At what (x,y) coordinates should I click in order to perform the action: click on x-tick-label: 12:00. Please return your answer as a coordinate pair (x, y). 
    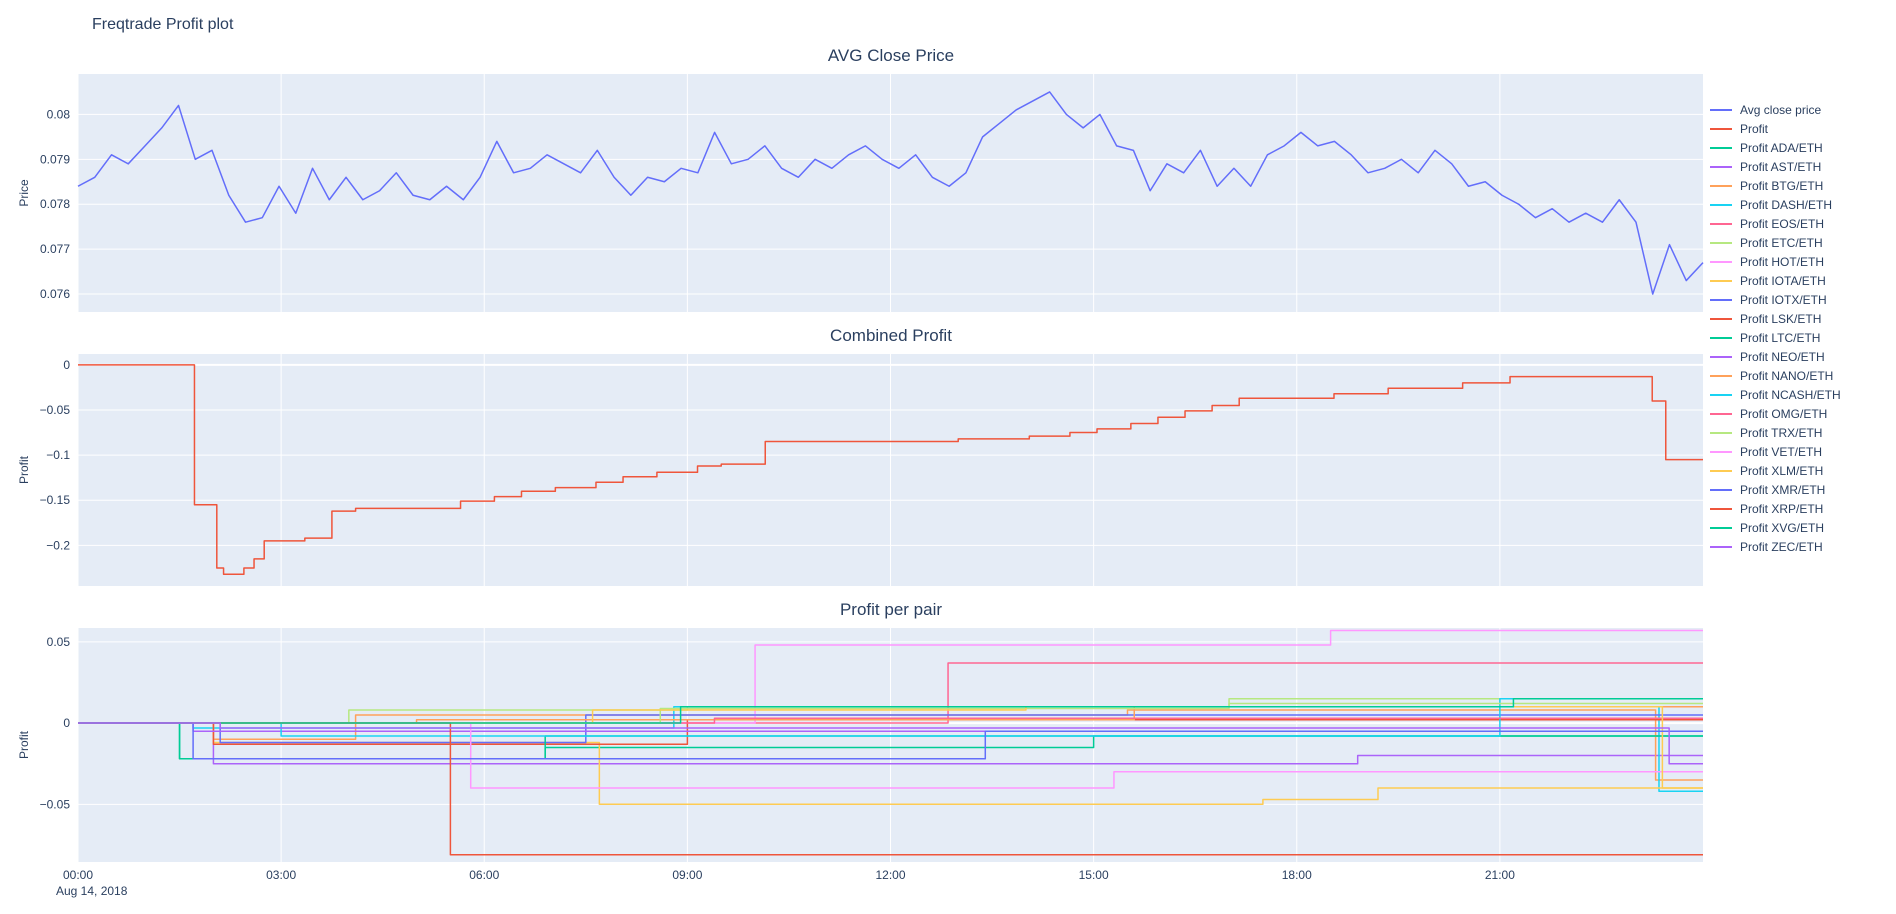
    Looking at the image, I should click on (890, 875).